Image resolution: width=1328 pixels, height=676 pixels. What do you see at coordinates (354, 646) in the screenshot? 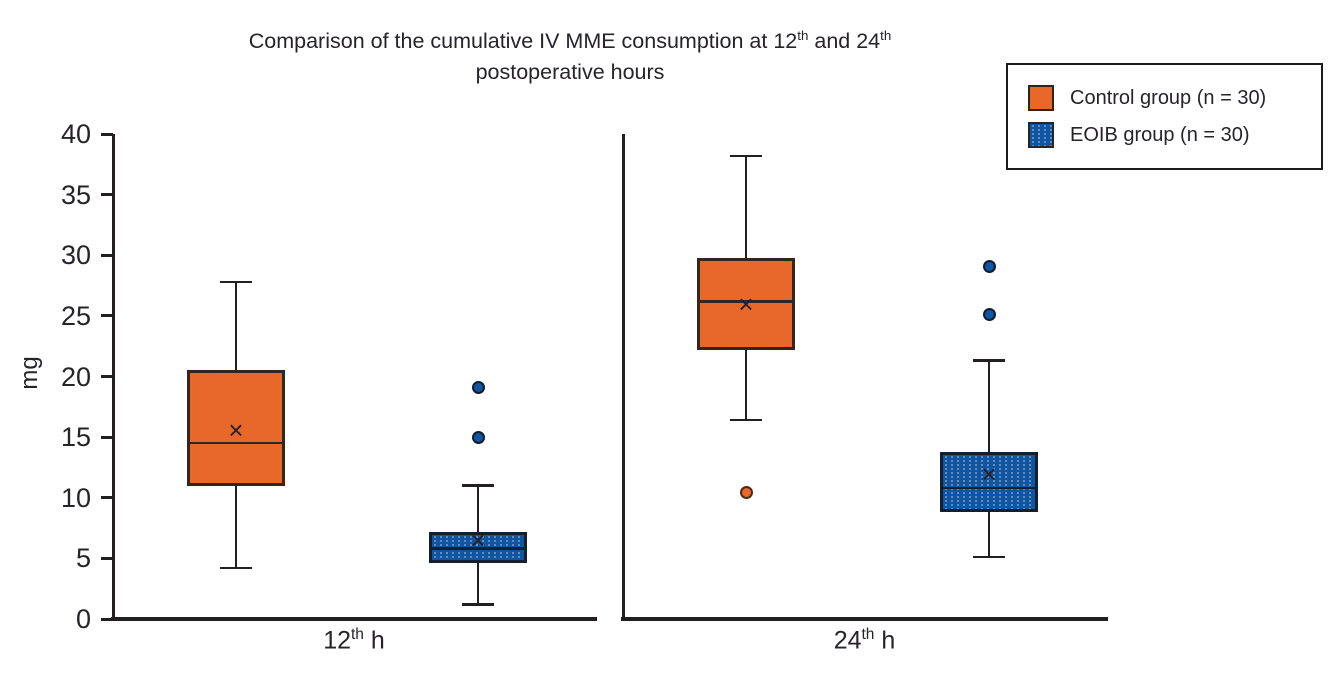
I see `x-tick-label: 12th h` at bounding box center [354, 646].